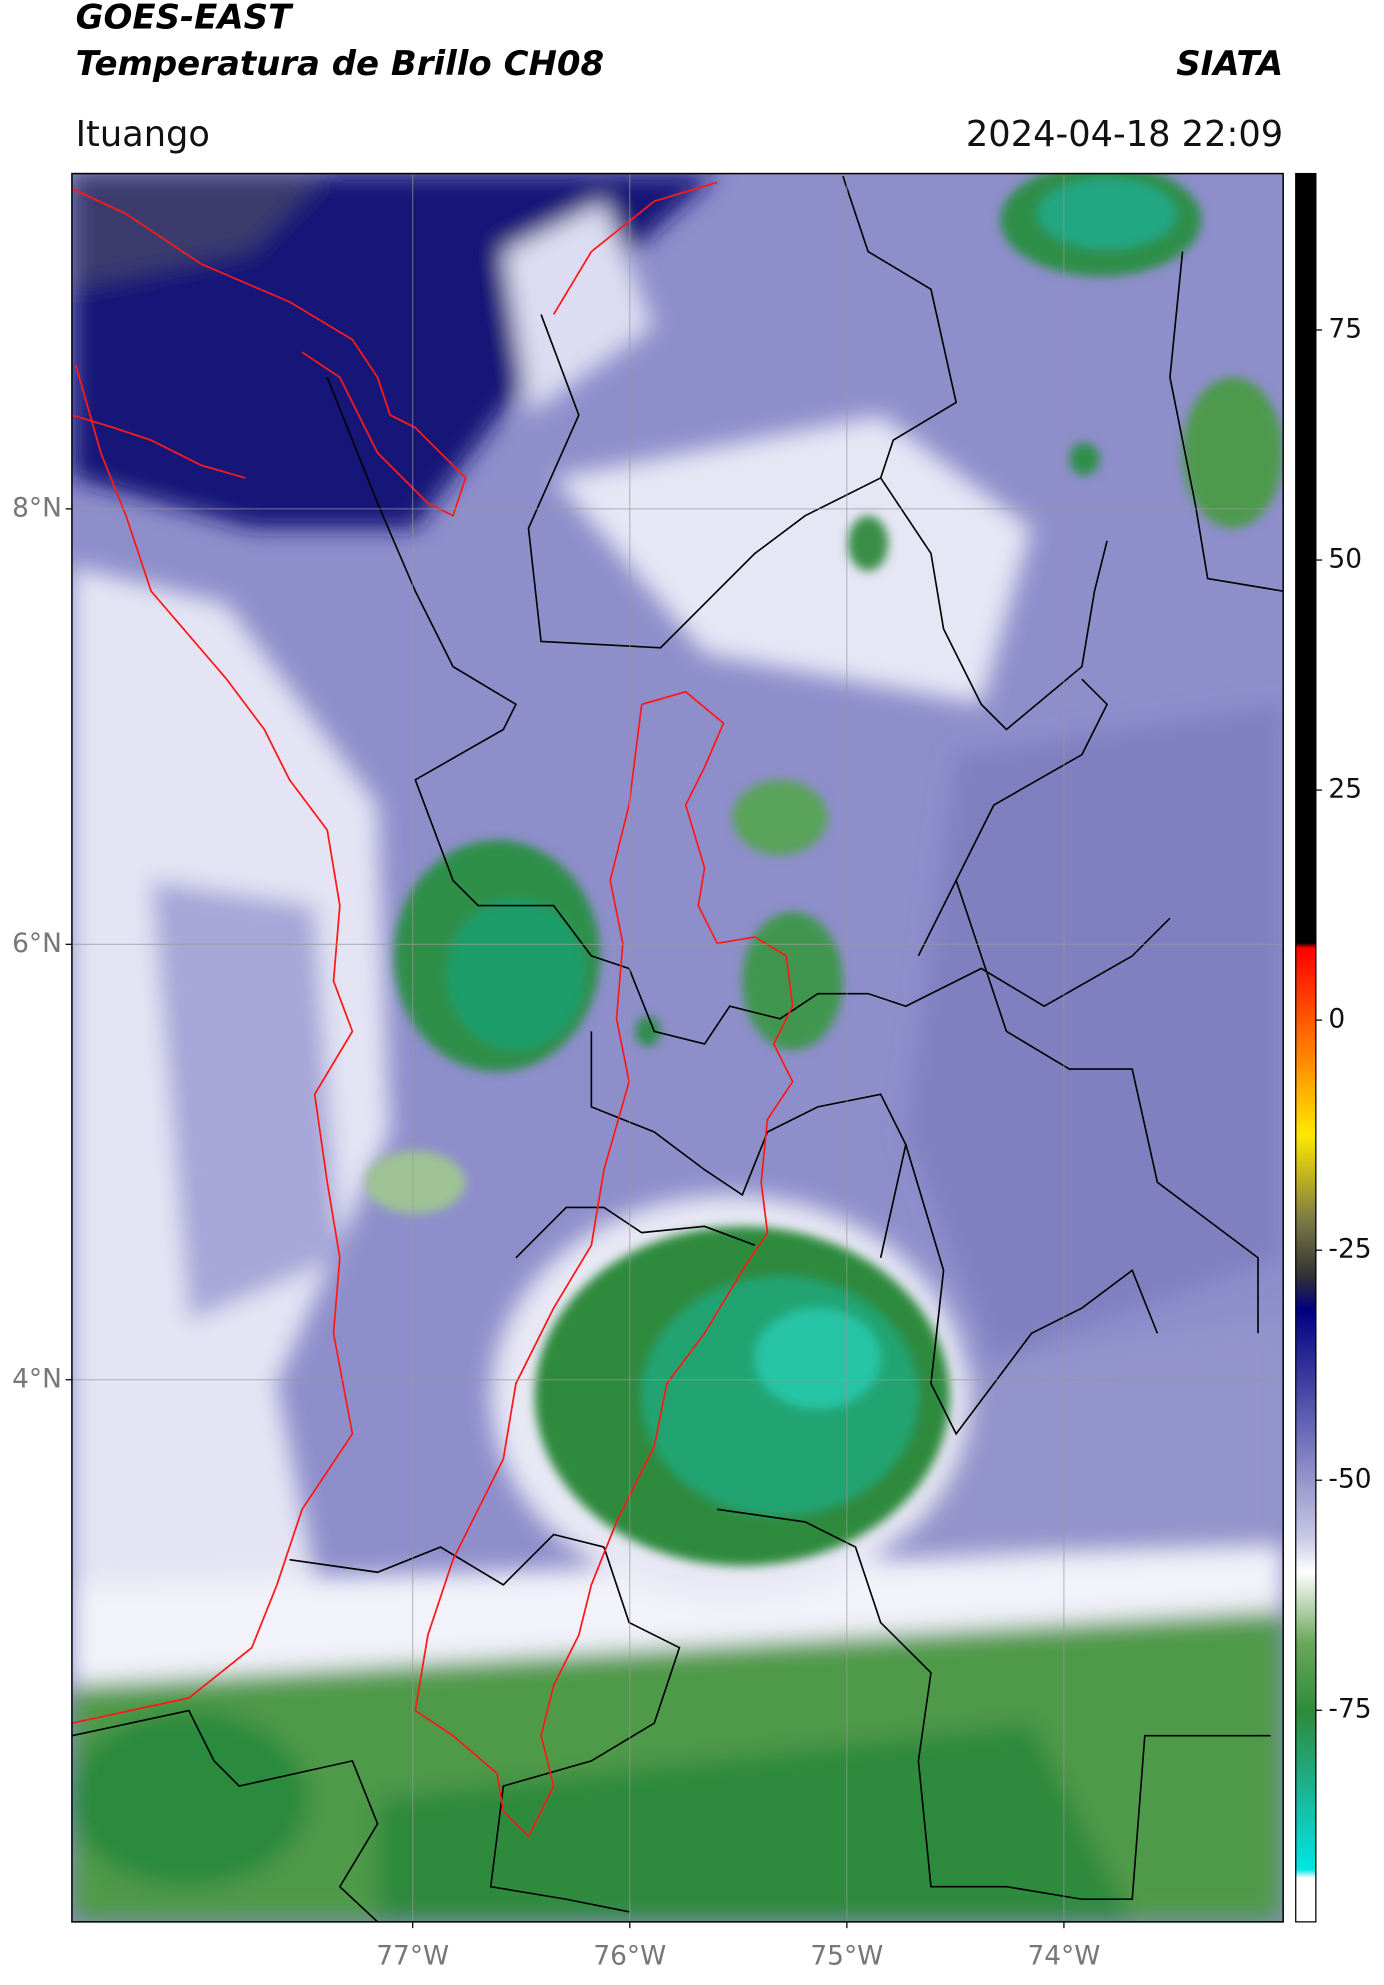 This screenshot has width=1384, height=1985. Describe the element at coordinates (1345, 329) in the screenshot. I see `colorbar-tick-label: 75` at that location.